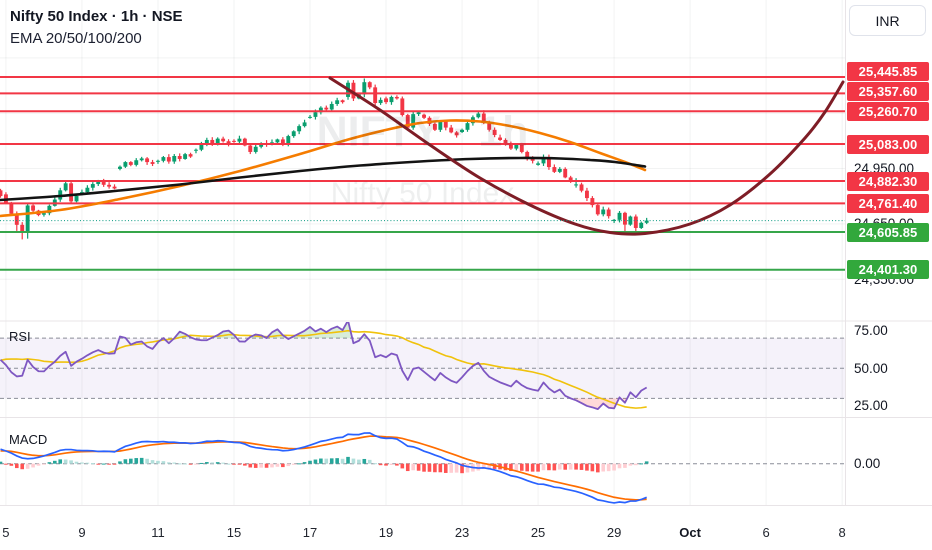 The image size is (932, 550). What do you see at coordinates (842, 532) in the screenshot?
I see `time-axis-label: 8` at bounding box center [842, 532].